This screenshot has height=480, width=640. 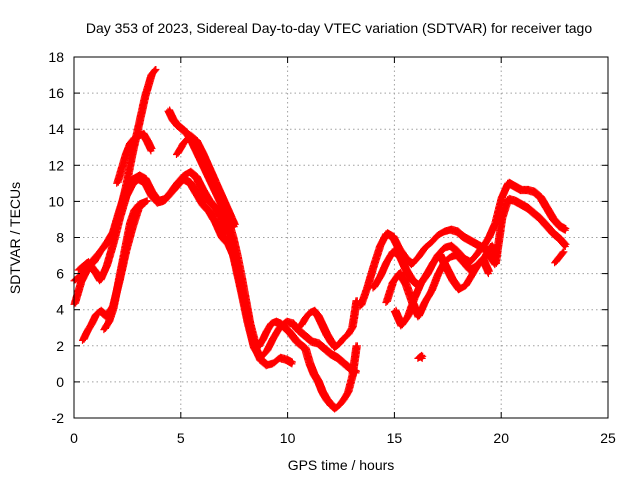 I want to click on series-track-f, so click(x=134, y=158).